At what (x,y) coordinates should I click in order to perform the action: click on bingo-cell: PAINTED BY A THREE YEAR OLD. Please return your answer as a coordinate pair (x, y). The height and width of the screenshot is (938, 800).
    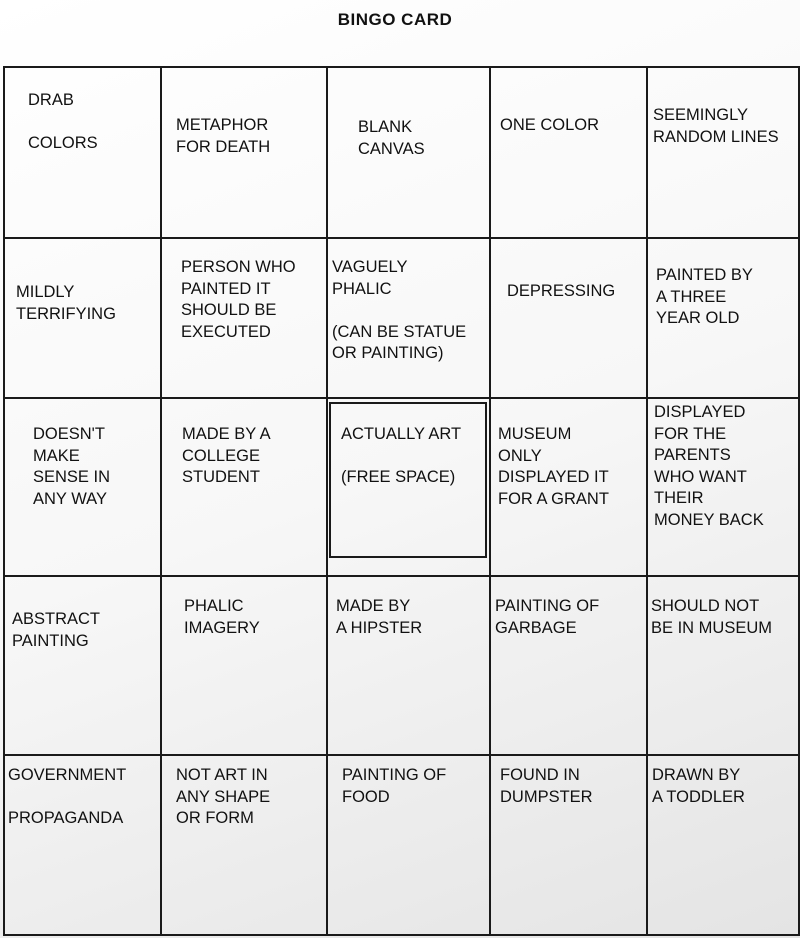
    Looking at the image, I should click on (704, 297).